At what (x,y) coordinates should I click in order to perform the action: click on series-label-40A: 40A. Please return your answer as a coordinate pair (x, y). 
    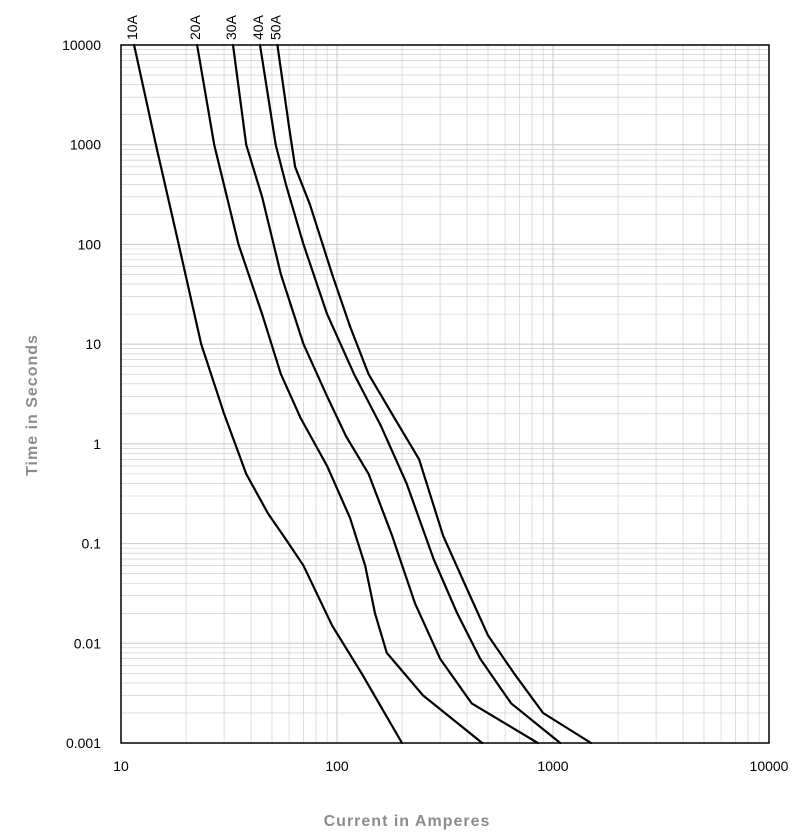
    Looking at the image, I should click on (258, 27).